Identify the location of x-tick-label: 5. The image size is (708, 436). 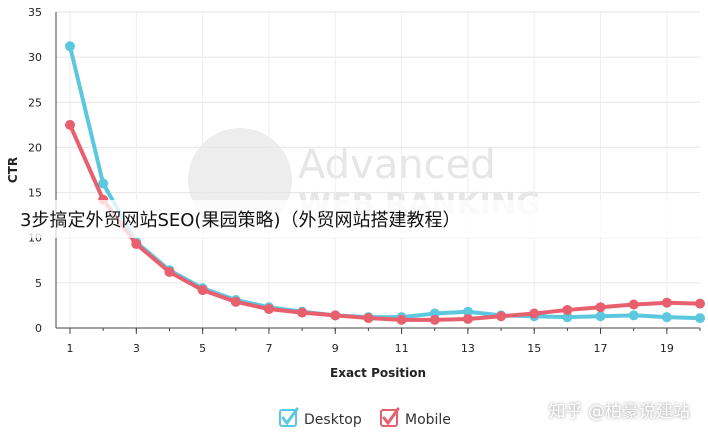
(202, 348).